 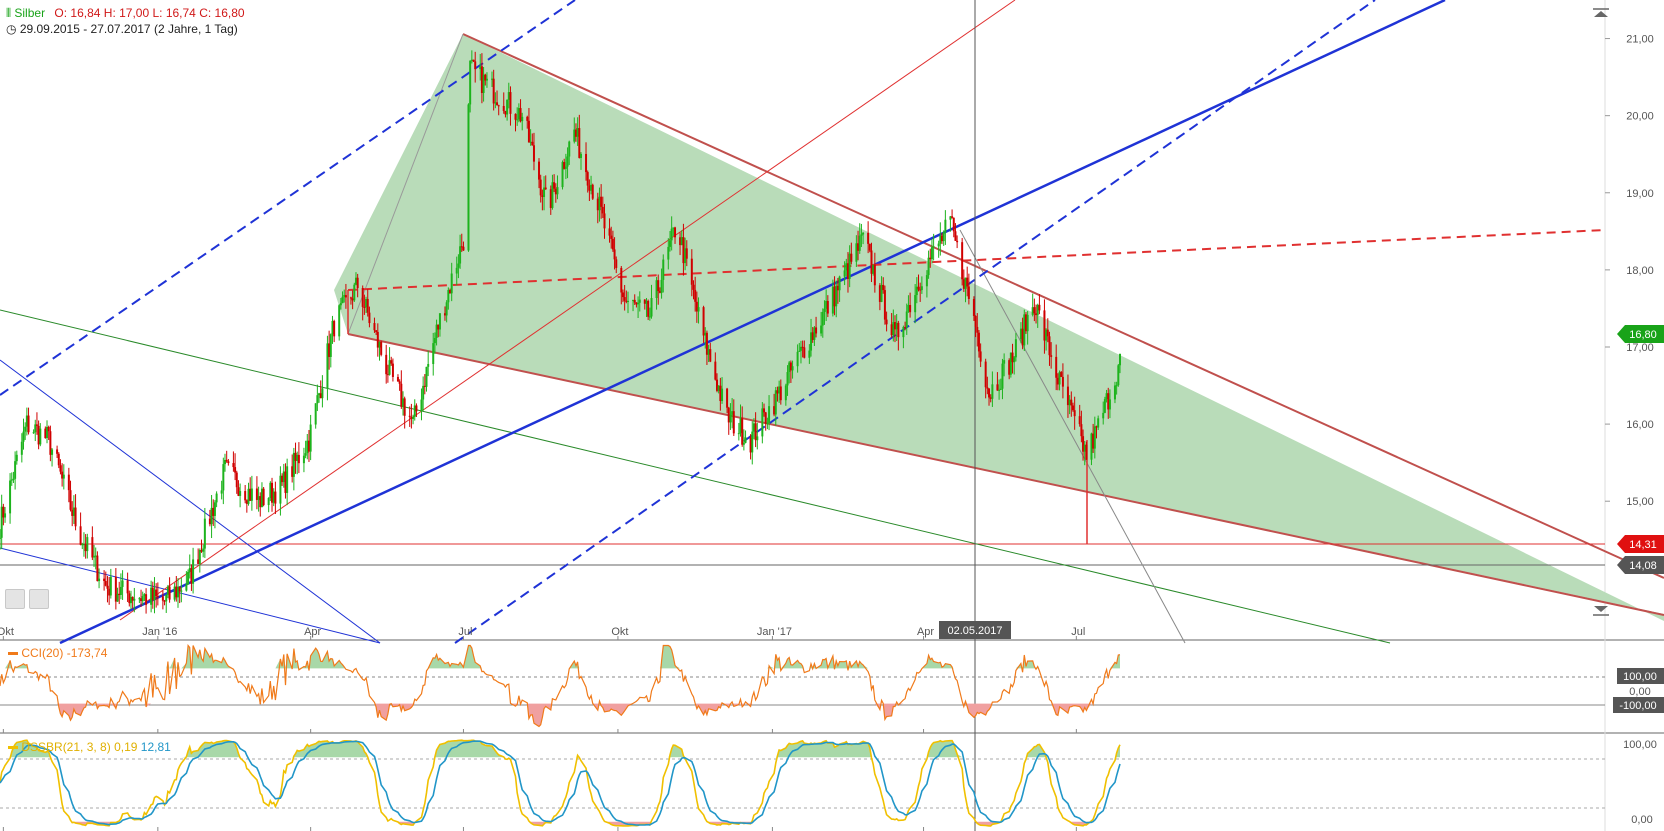 I want to click on chart-type-icon: ⫴, so click(x=9, y=13).